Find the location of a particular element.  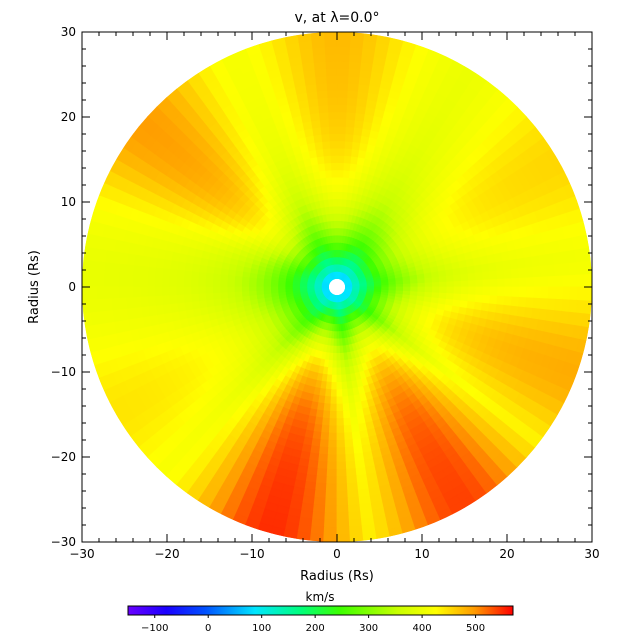

colorbar-tick-label: 0 is located at coordinates (208, 628).